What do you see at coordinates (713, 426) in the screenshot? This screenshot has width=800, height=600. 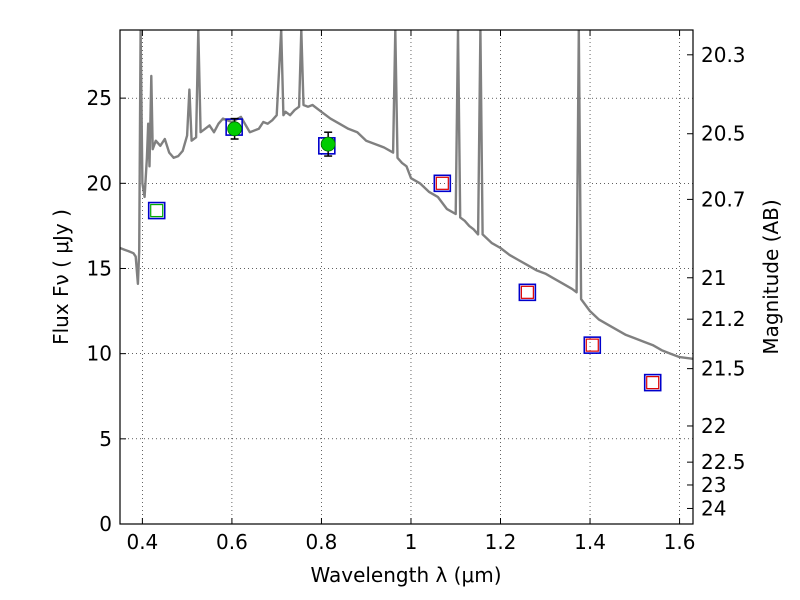 I see `magnitude-tick-label: 22` at bounding box center [713, 426].